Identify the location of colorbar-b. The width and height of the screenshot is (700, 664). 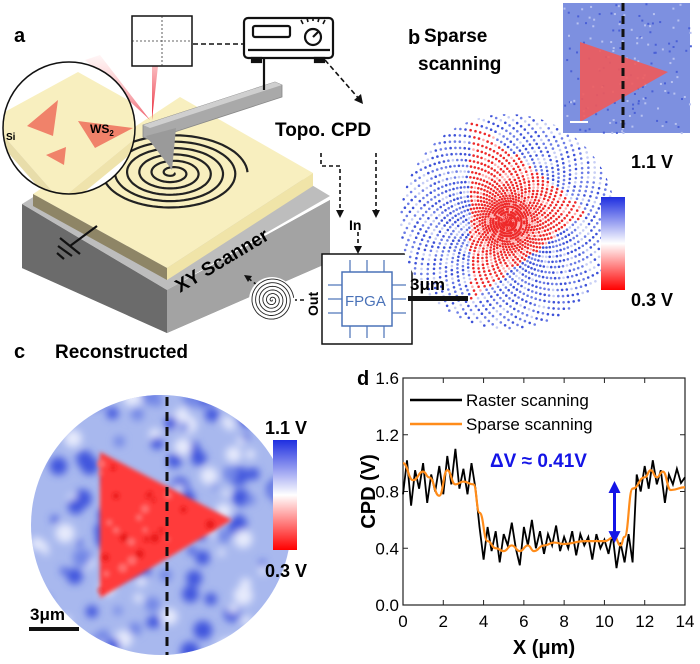
(613, 243).